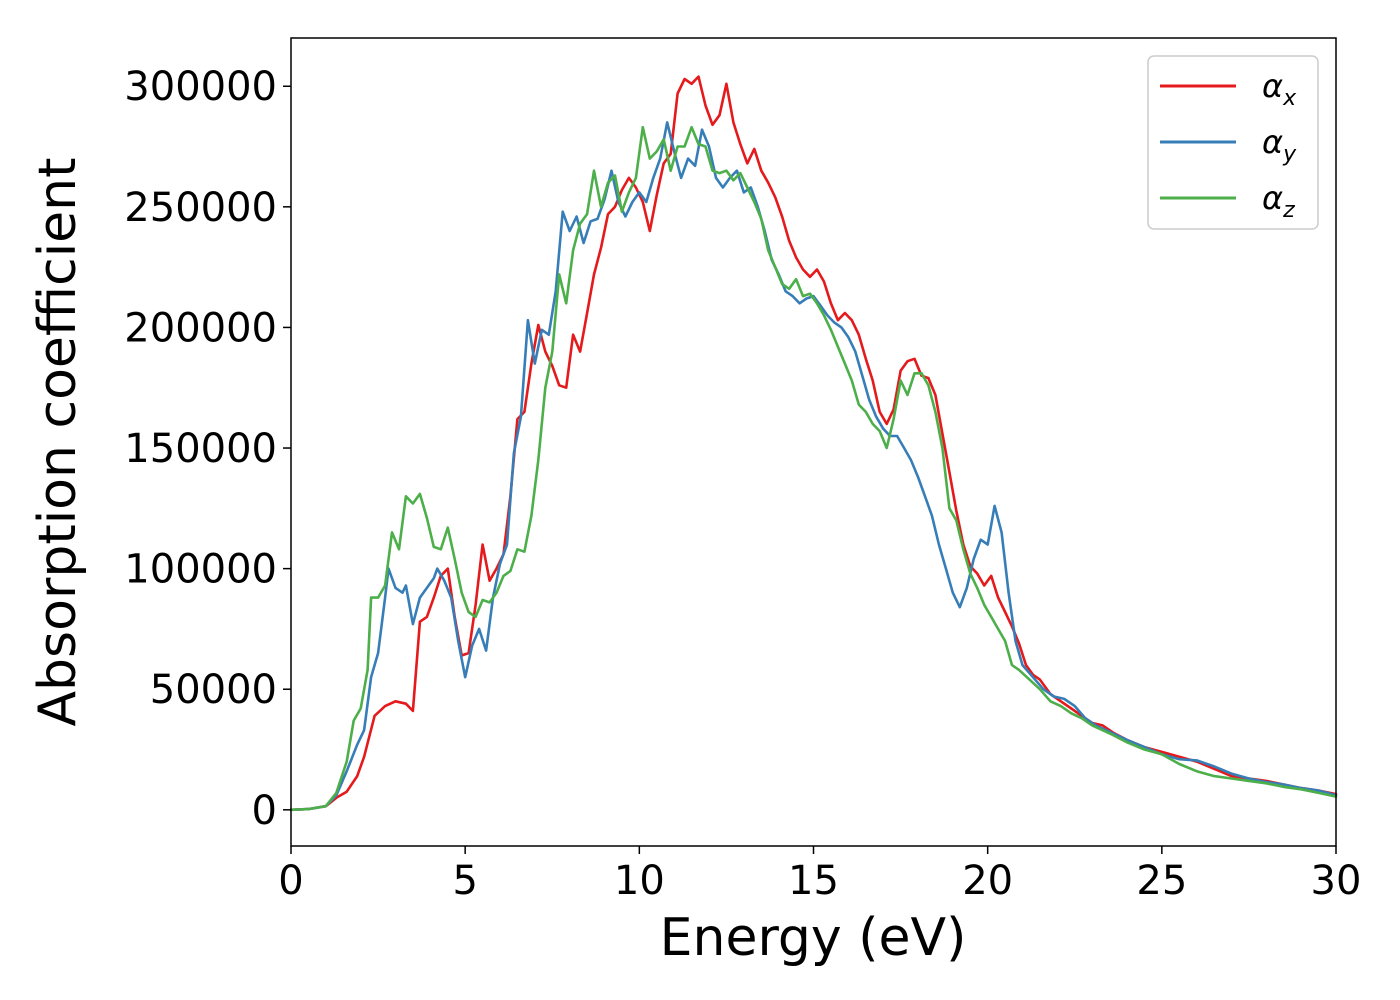  What do you see at coordinates (1336, 881) in the screenshot?
I see `x-tick-label: 30` at bounding box center [1336, 881].